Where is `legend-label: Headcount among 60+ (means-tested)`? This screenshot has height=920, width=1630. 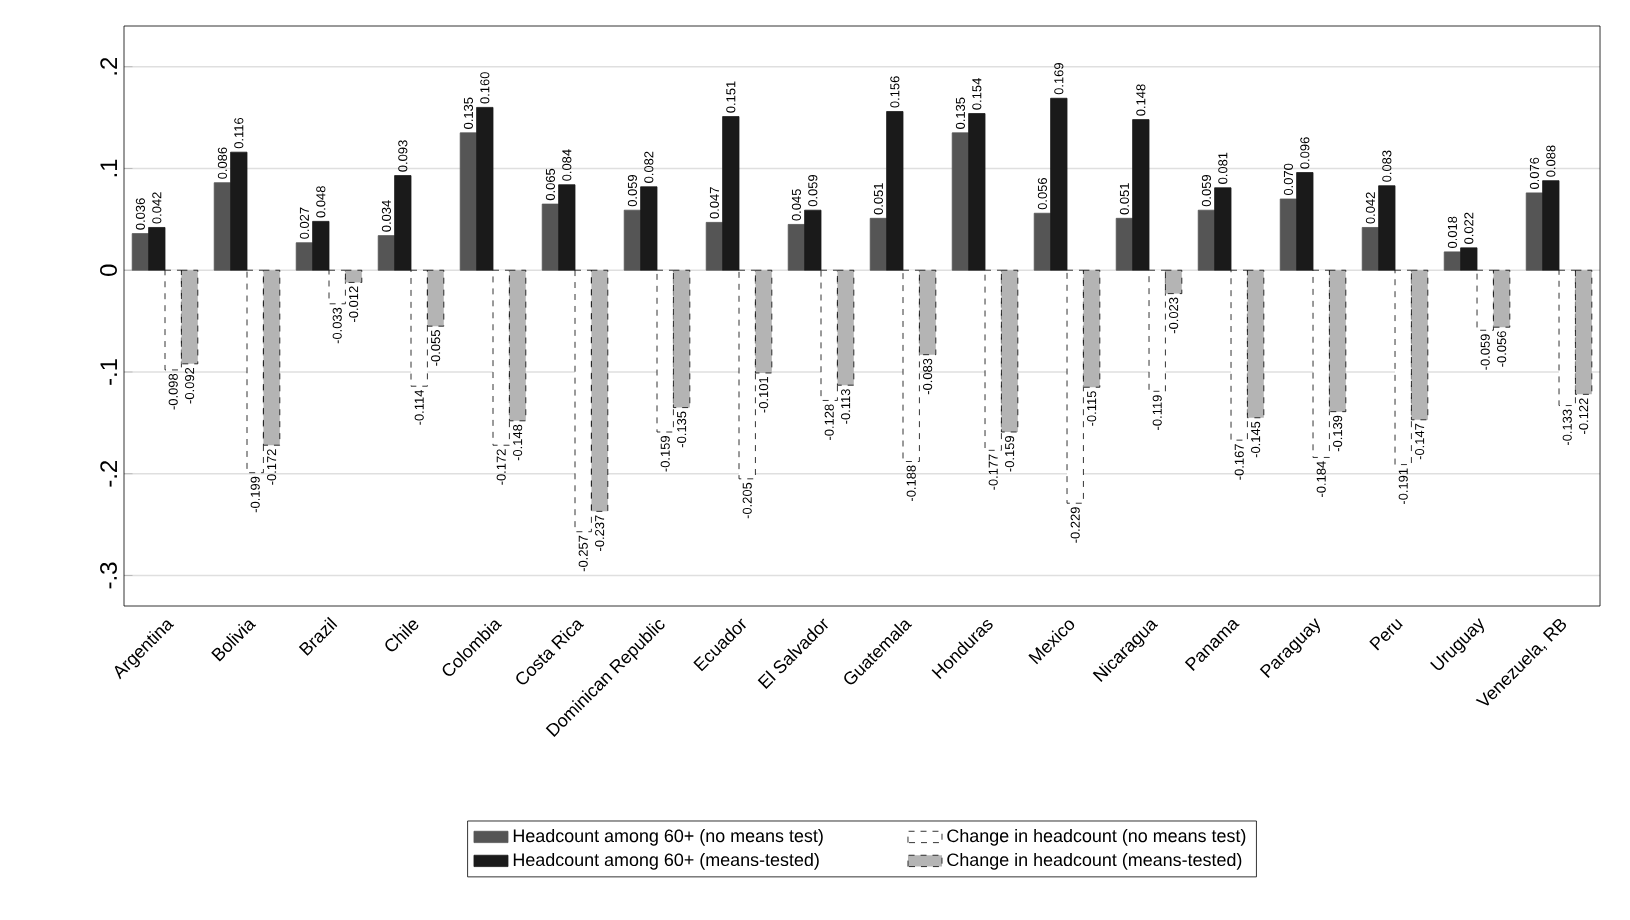
legend-label: Headcount among 60+ (means-tested) is located at coordinates (666, 861).